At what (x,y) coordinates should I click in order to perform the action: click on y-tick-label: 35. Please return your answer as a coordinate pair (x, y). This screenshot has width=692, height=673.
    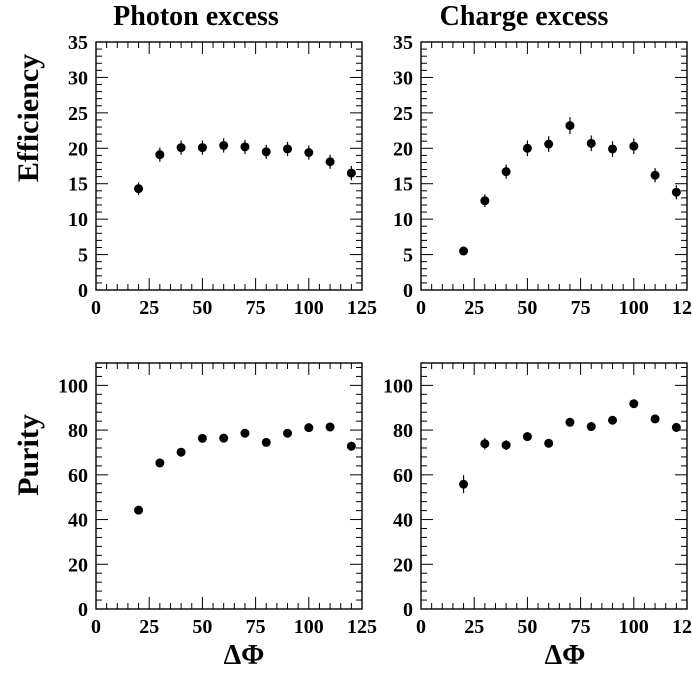
    Looking at the image, I should click on (403, 43).